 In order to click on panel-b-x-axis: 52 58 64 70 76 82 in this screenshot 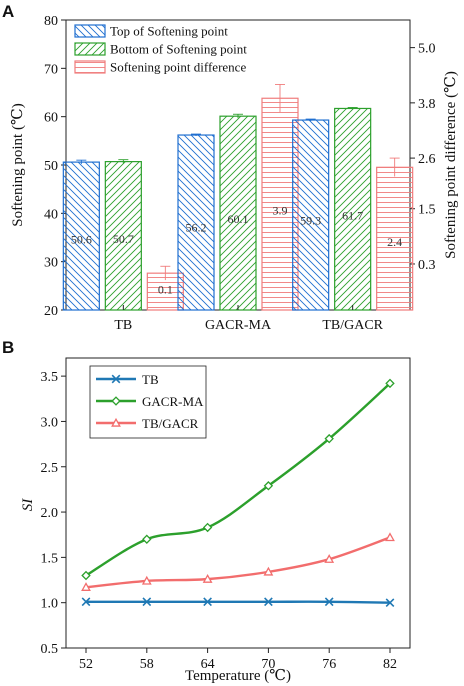, I will do `click(238, 660)`.